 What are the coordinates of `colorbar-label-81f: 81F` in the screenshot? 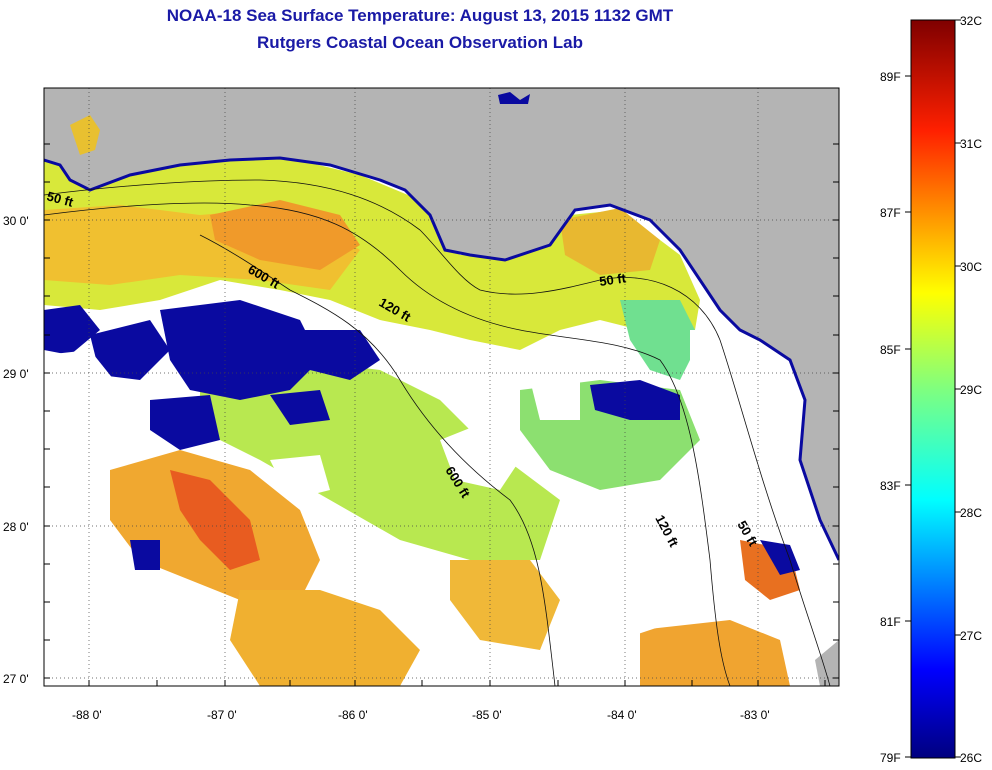 It's located at (890, 622).